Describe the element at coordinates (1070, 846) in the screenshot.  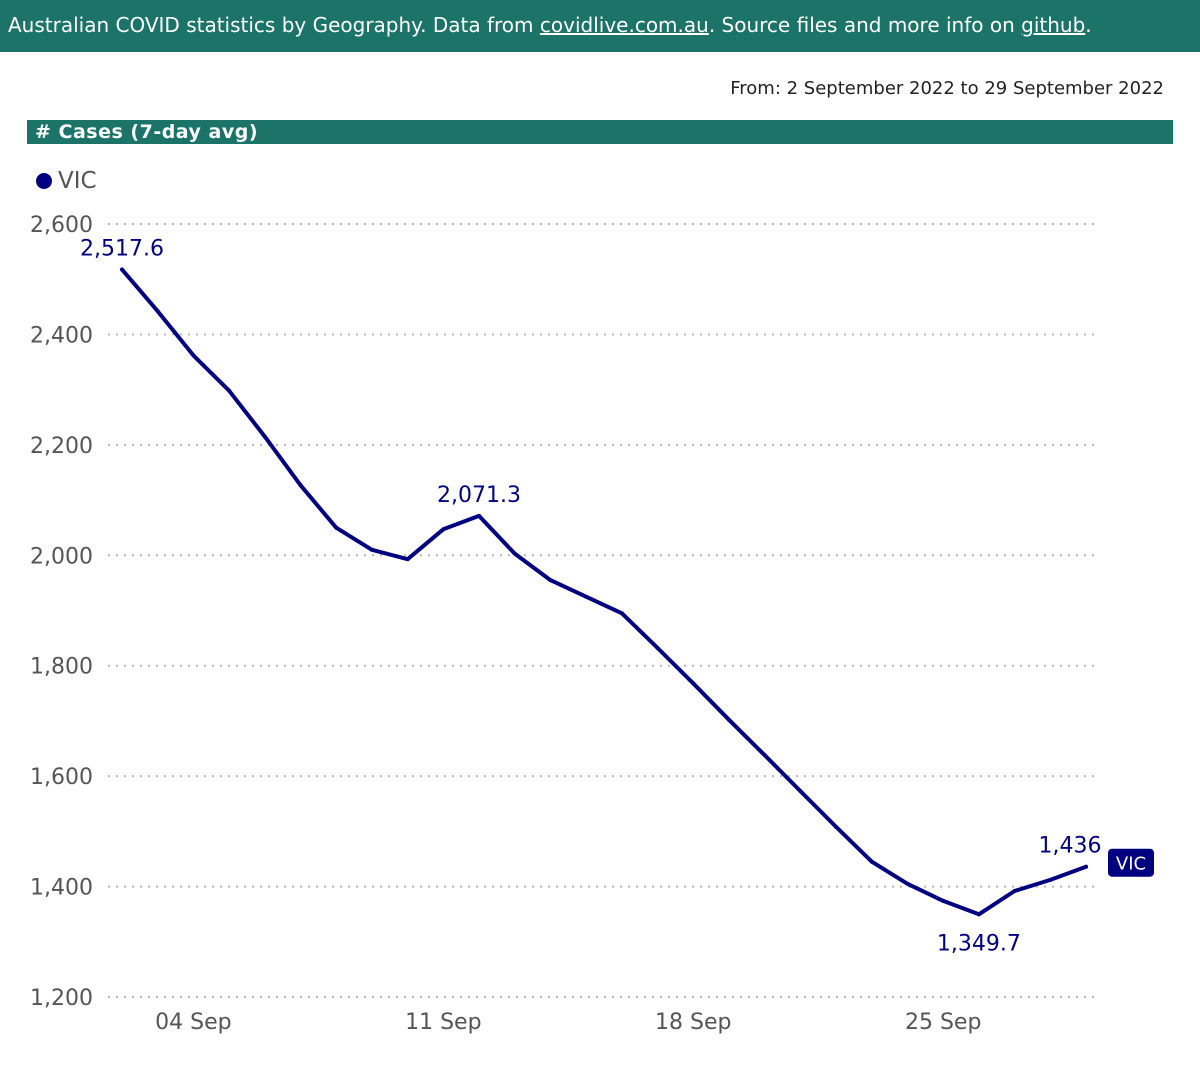
I see `data-label: 1,436` at that location.